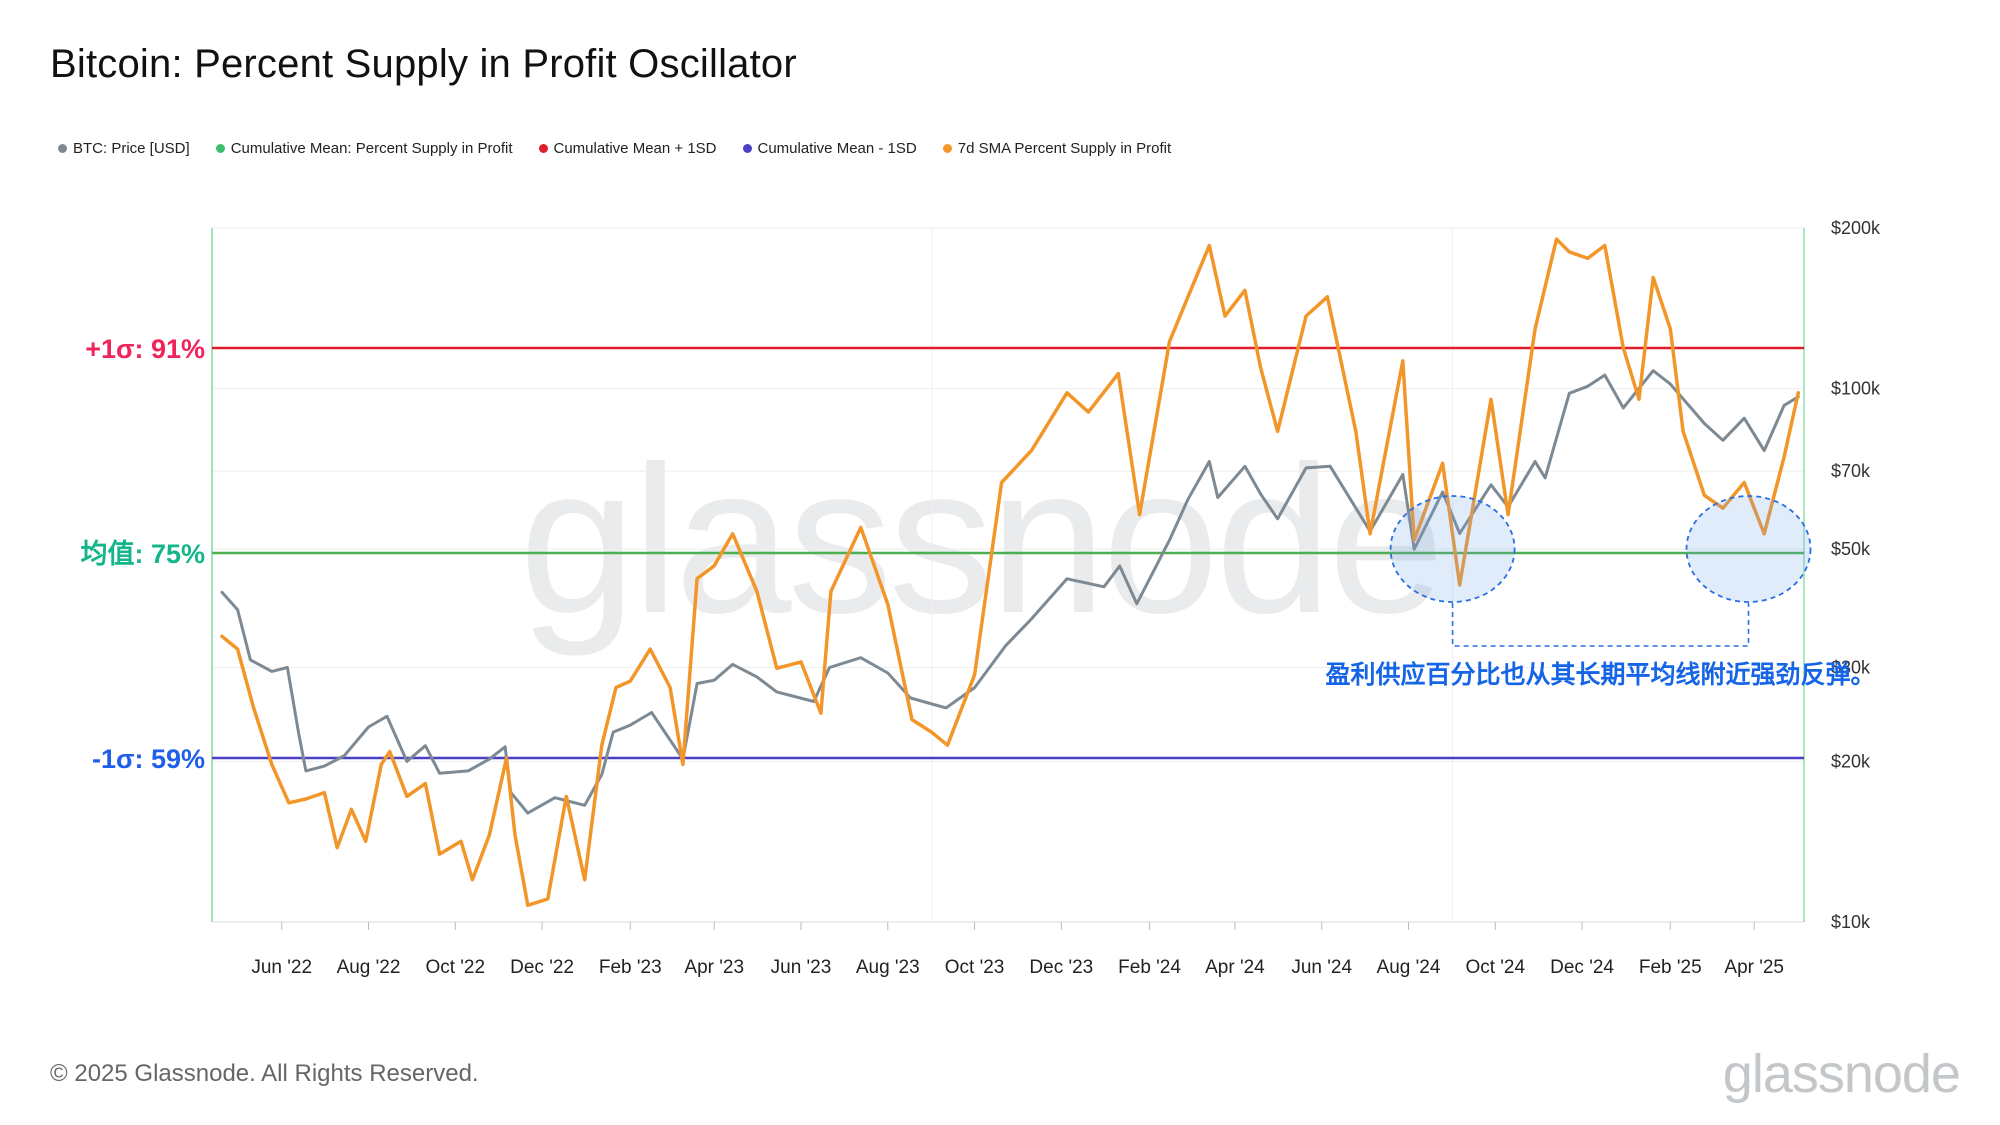 The height and width of the screenshot is (1125, 2000). Describe the element at coordinates (1235, 967) in the screenshot. I see `x-tick-label: Apr '24` at that location.